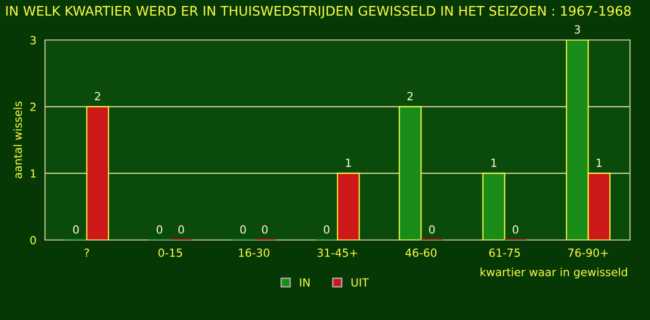  I want to click on y-tick-label: 0, so click(33, 240).